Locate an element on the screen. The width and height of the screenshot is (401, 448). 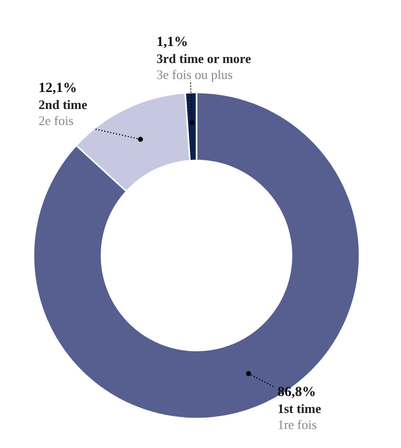
slice-label: 2nd time is located at coordinates (63, 104).